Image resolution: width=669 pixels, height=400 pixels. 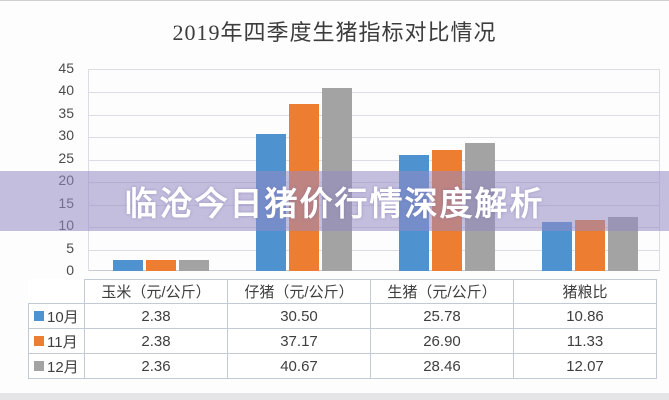 What do you see at coordinates (66, 90) in the screenshot?
I see `y-tick-label: 40` at bounding box center [66, 90].